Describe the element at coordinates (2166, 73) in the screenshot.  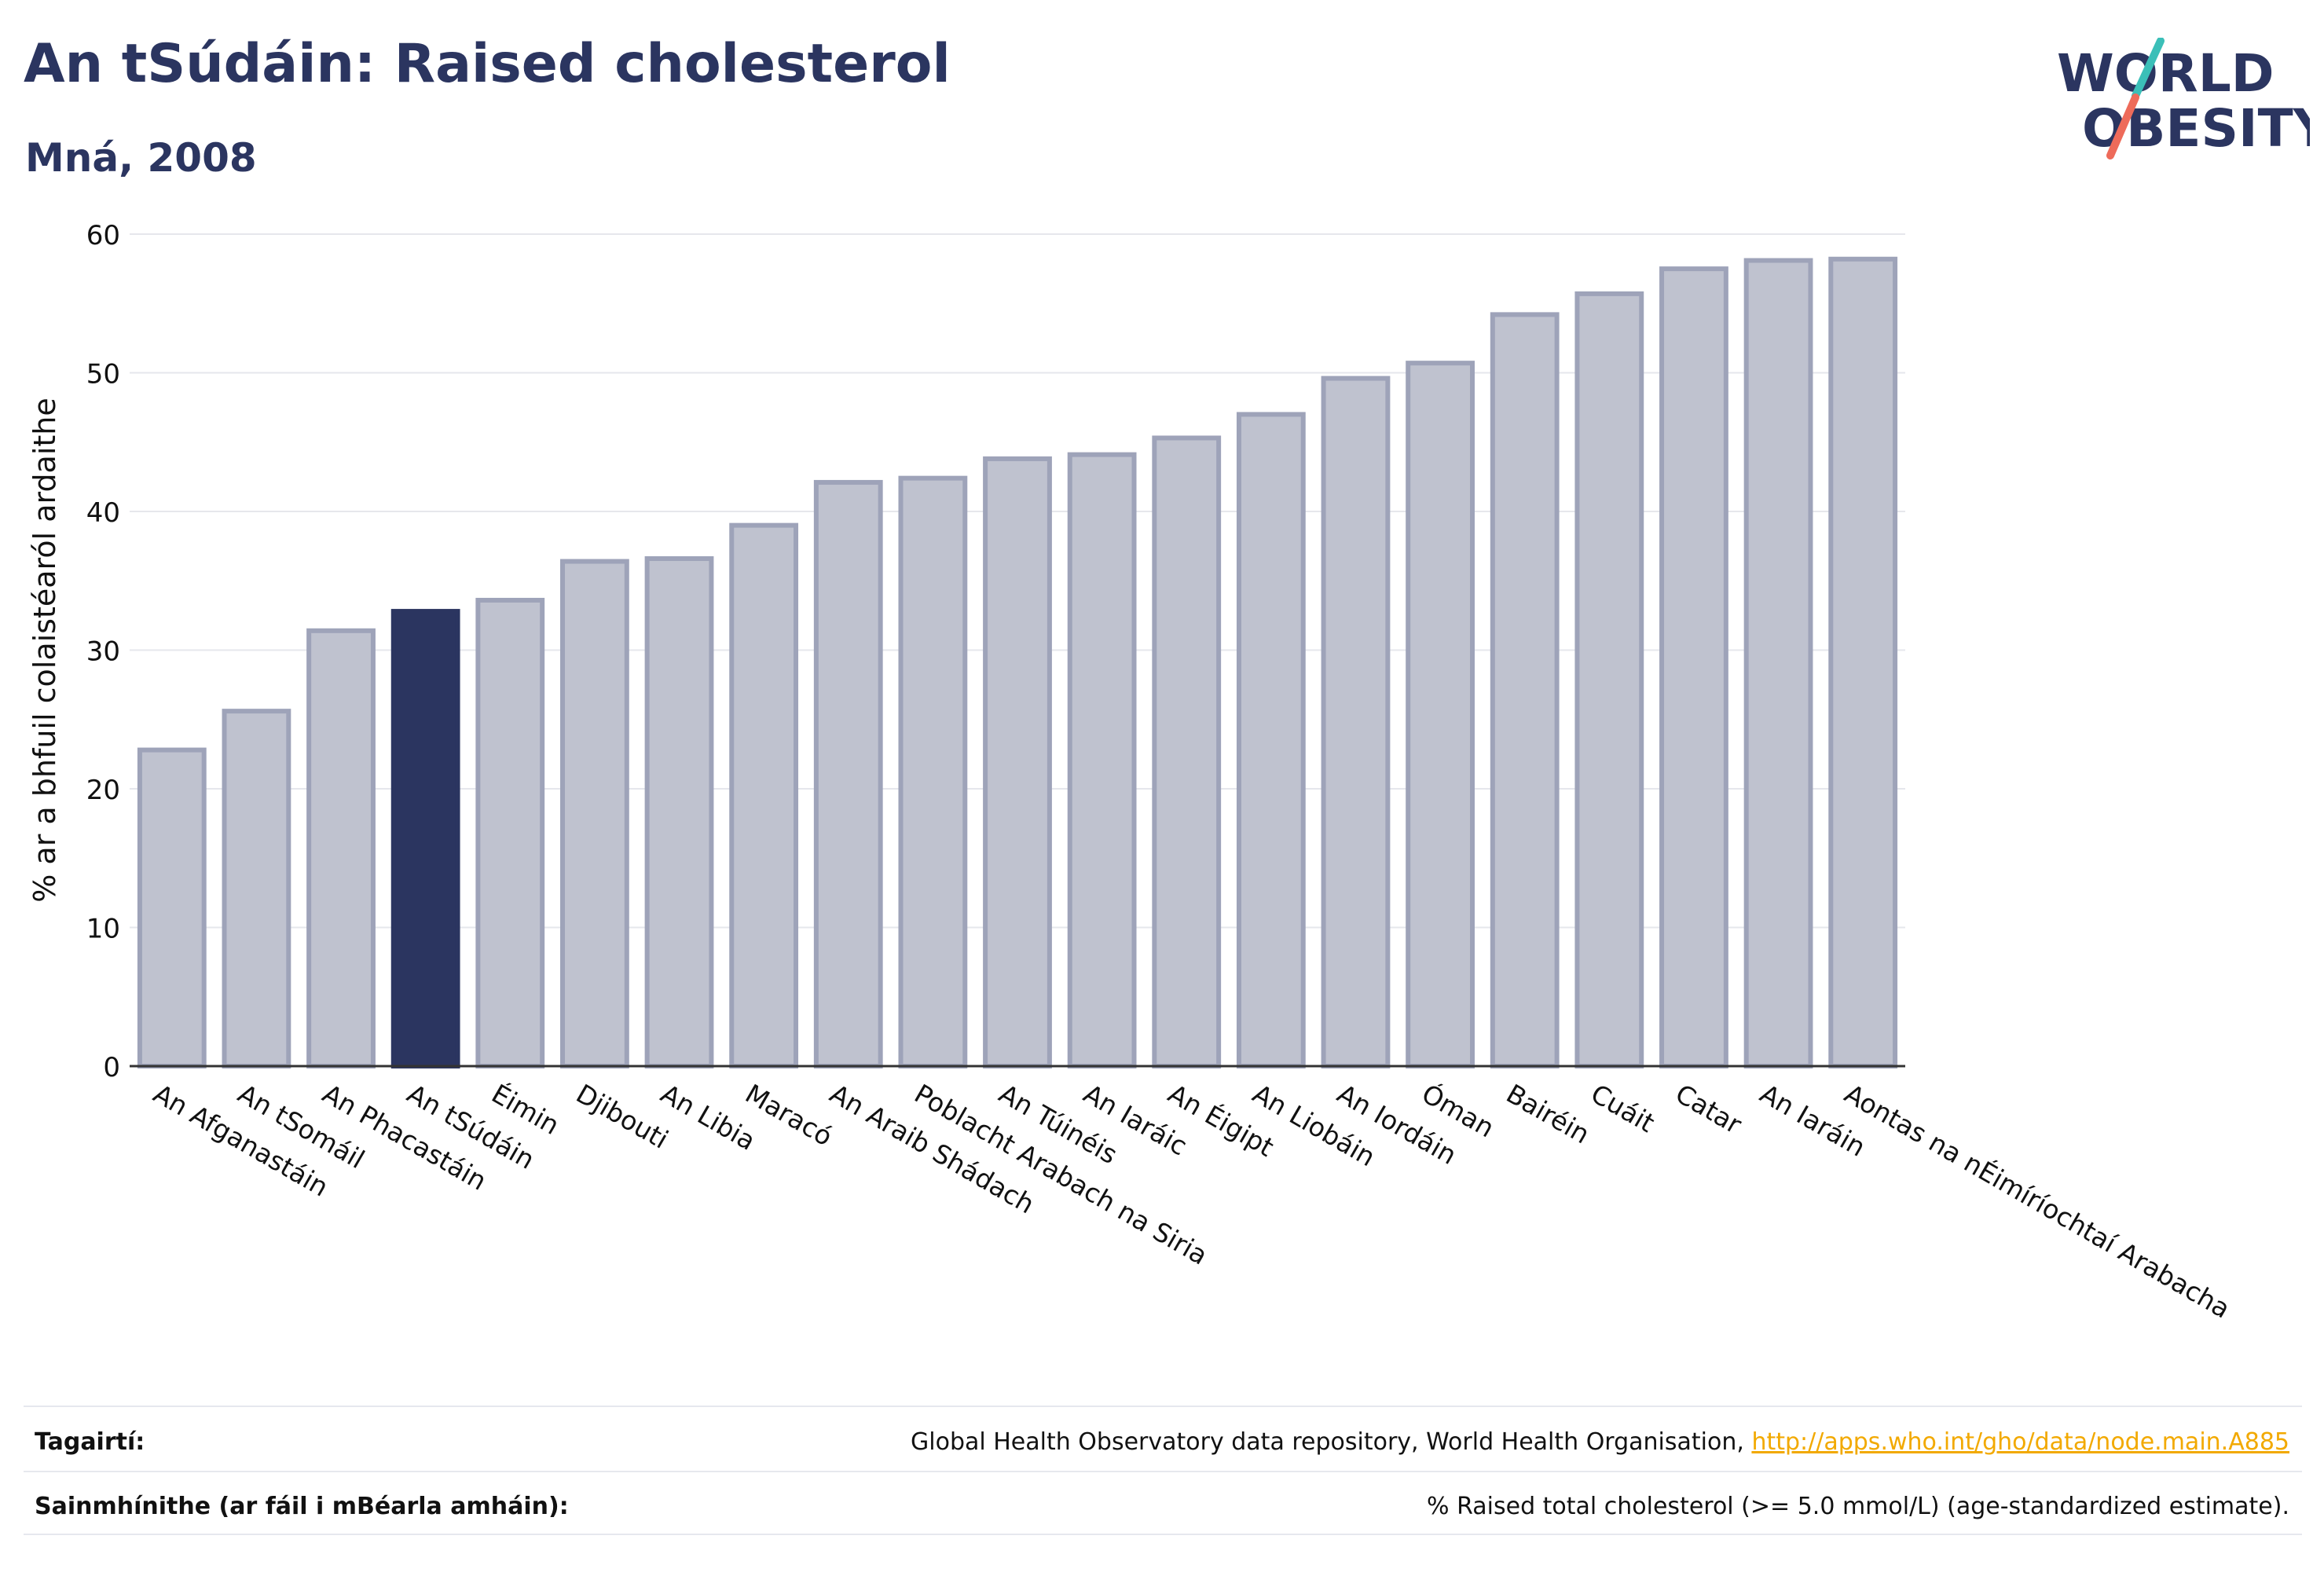
I see `logo-line-1: WORLD` at that location.